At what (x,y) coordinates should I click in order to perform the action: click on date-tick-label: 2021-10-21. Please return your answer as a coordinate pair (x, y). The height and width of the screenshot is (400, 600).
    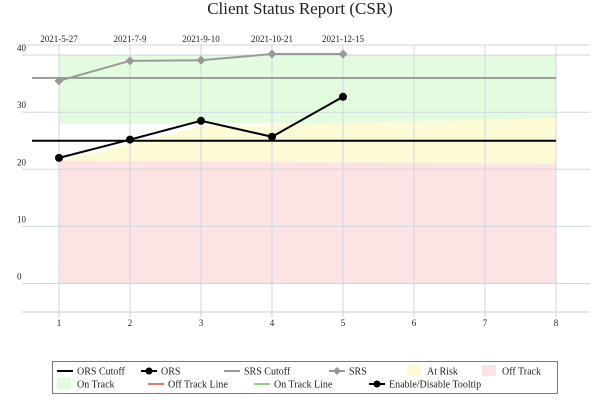
    Looking at the image, I should click on (272, 39).